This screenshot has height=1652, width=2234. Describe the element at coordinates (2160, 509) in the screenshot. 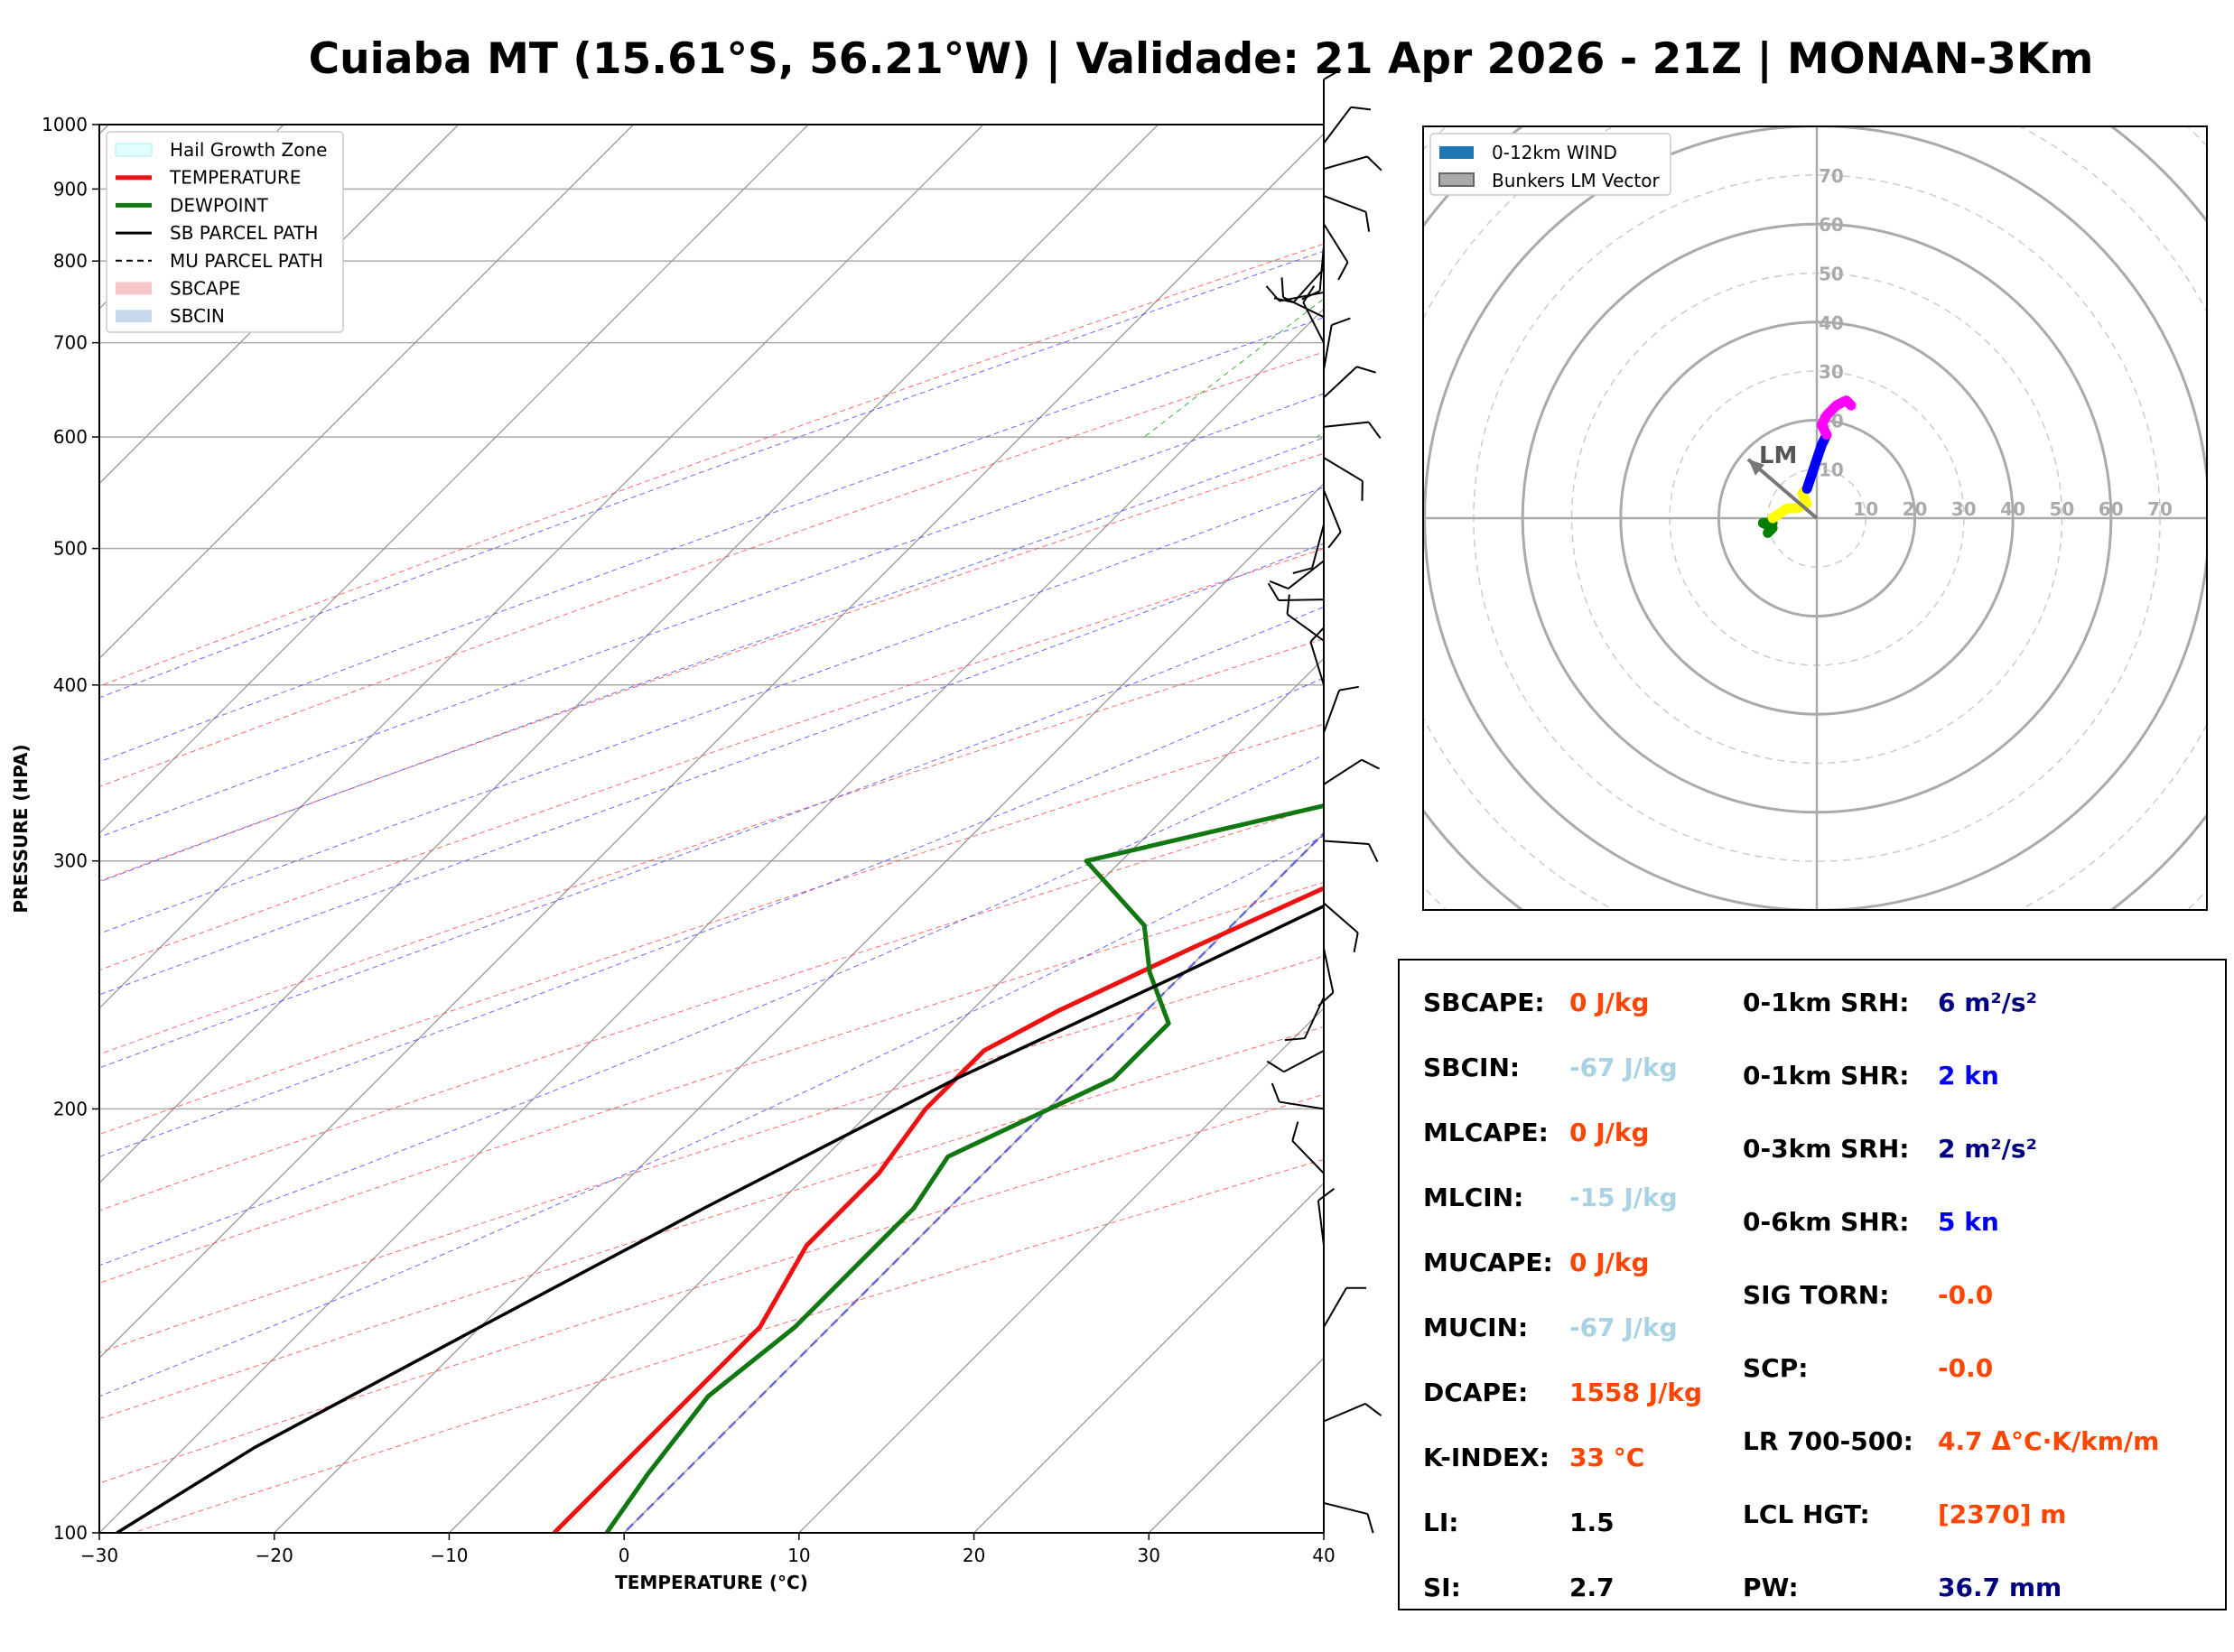

I see `hodograph-ring-label: 70` at that location.